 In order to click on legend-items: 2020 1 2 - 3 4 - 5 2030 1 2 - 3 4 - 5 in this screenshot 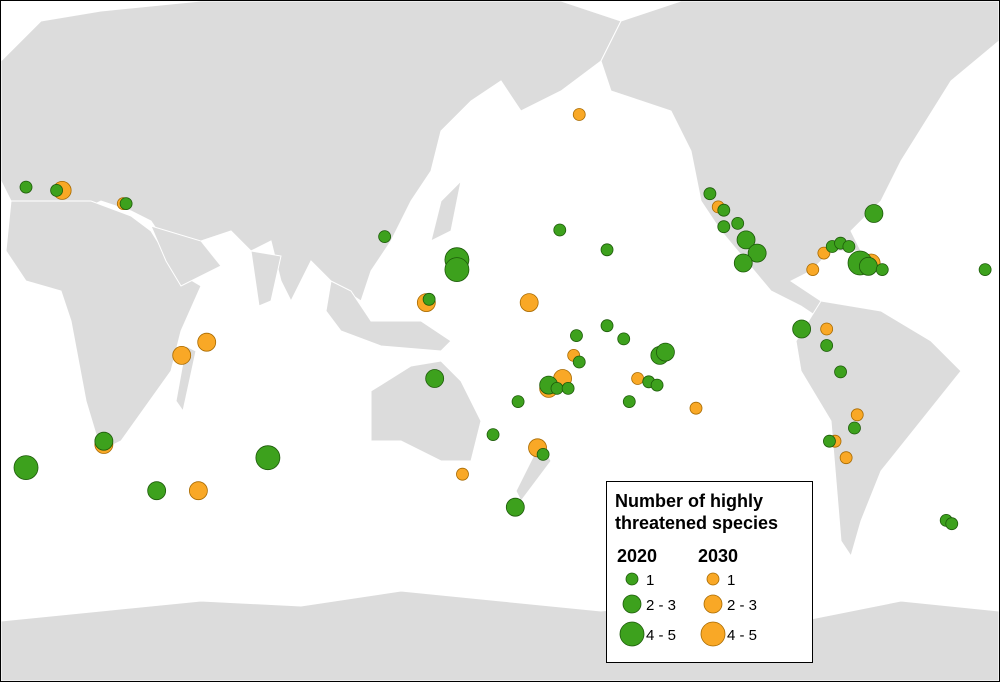, I will do `click(687, 596)`.